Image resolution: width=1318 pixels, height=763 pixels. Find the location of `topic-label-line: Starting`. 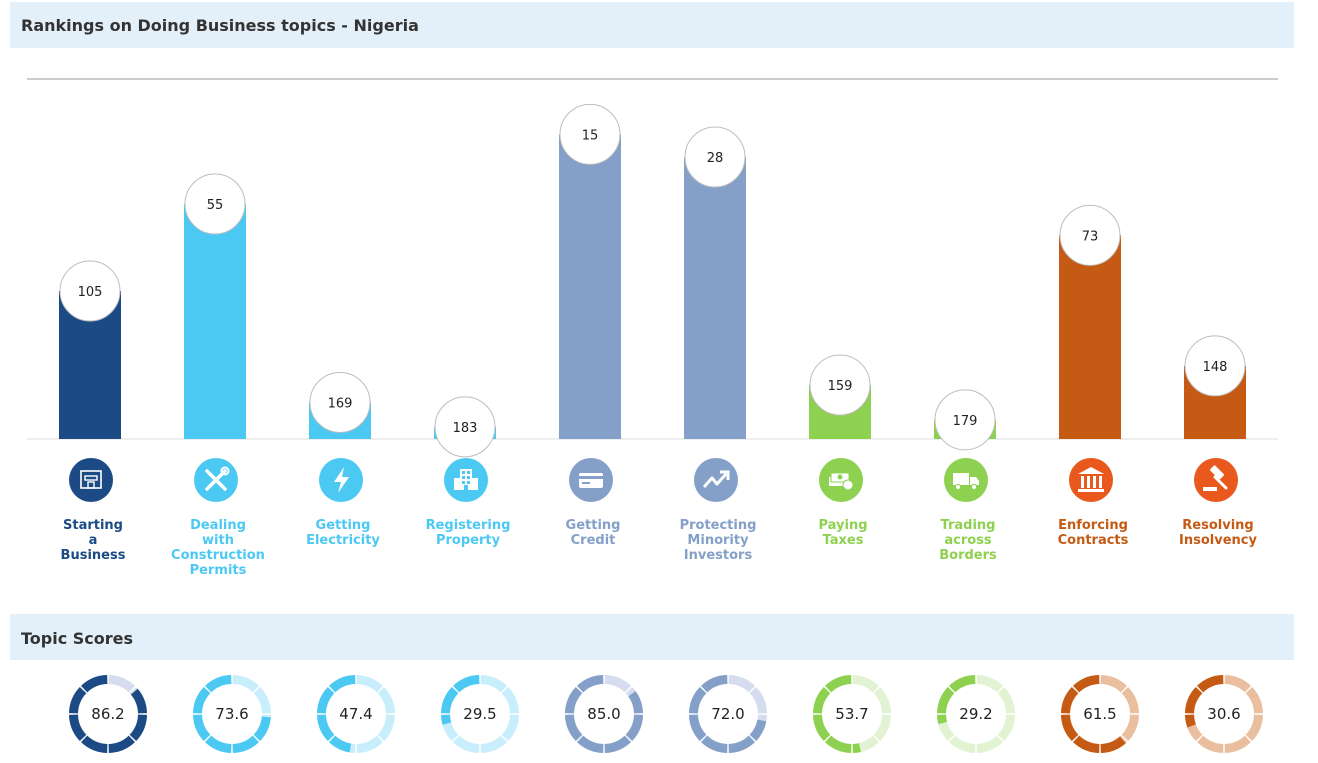

topic-label-line: Starting is located at coordinates (93, 525).